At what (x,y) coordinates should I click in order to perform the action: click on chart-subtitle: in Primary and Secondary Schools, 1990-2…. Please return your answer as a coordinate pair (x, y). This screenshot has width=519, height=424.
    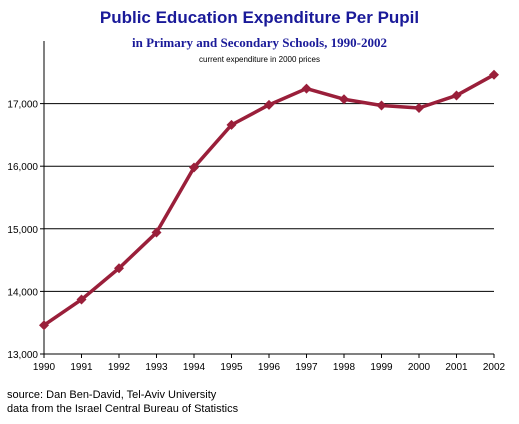
    Looking at the image, I should click on (259, 42).